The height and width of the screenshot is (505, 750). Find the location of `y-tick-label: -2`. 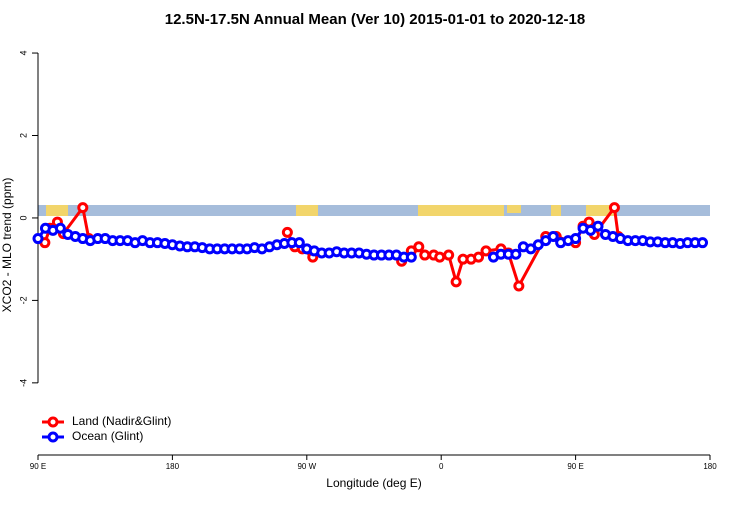

y-tick-label: -2 is located at coordinates (23, 300).